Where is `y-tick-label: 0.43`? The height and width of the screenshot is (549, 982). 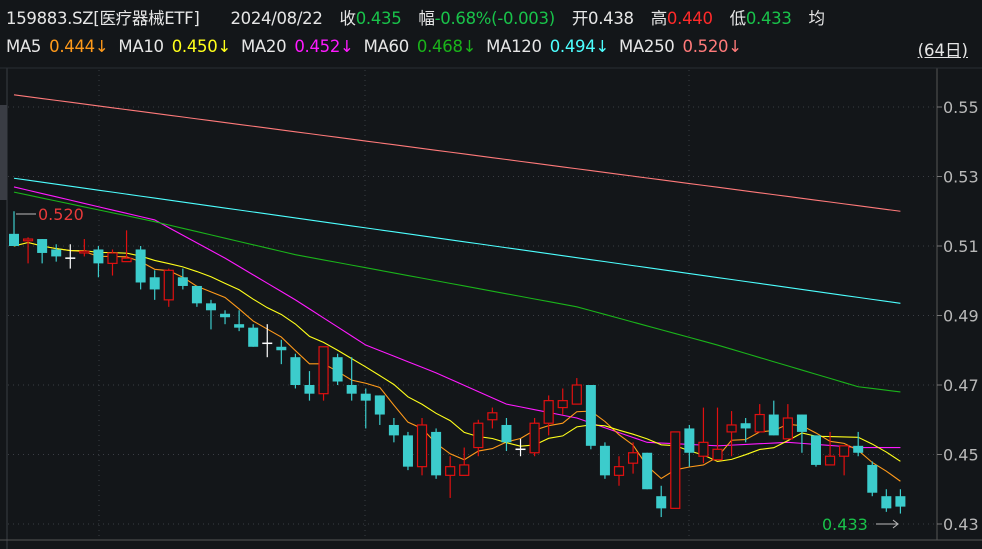
y-tick-label: 0.43 is located at coordinates (961, 524).